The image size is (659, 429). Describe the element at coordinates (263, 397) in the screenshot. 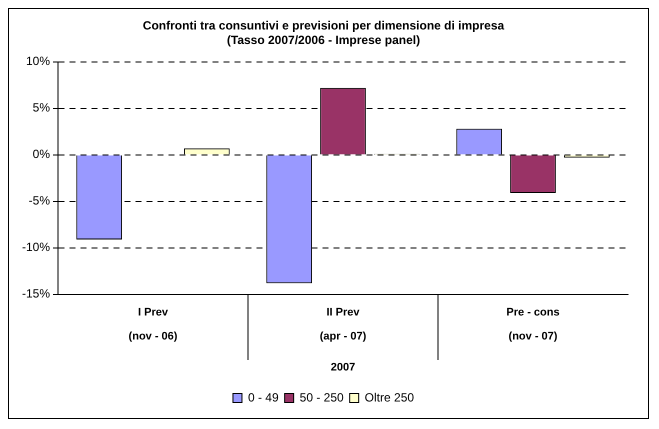

I see `legend-label: 0 - 49` at that location.